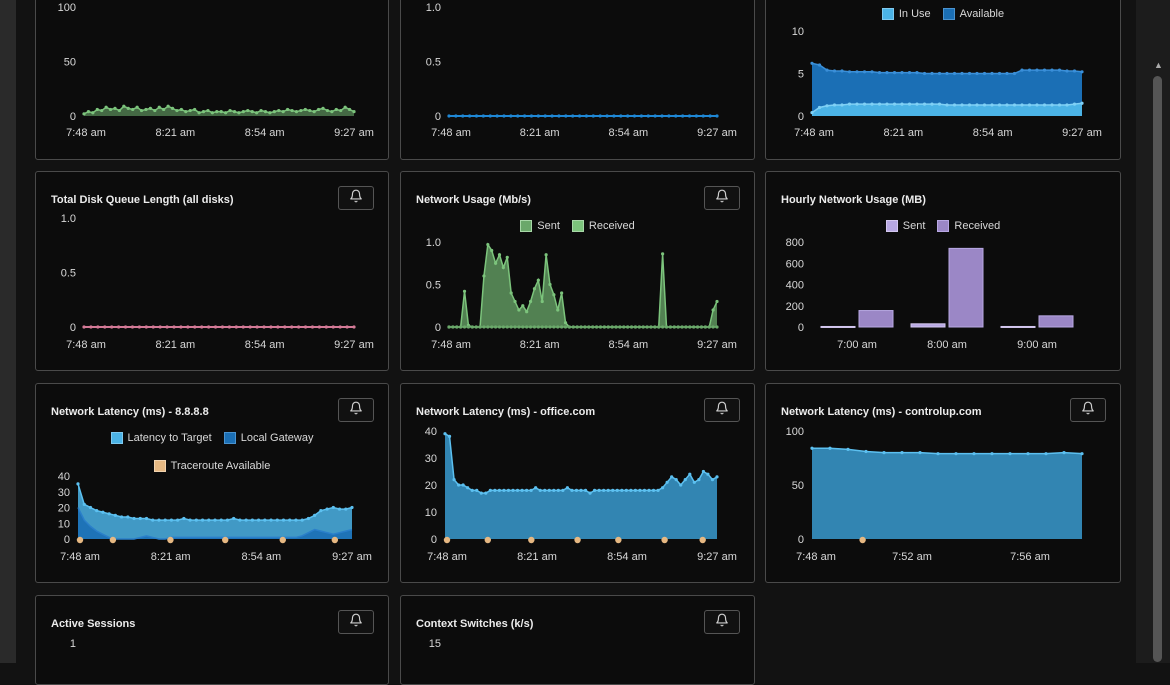 Image resolution: width=1170 pixels, height=685 pixels. Describe the element at coordinates (722, 198) in the screenshot. I see `alert-bell-button` at that location.